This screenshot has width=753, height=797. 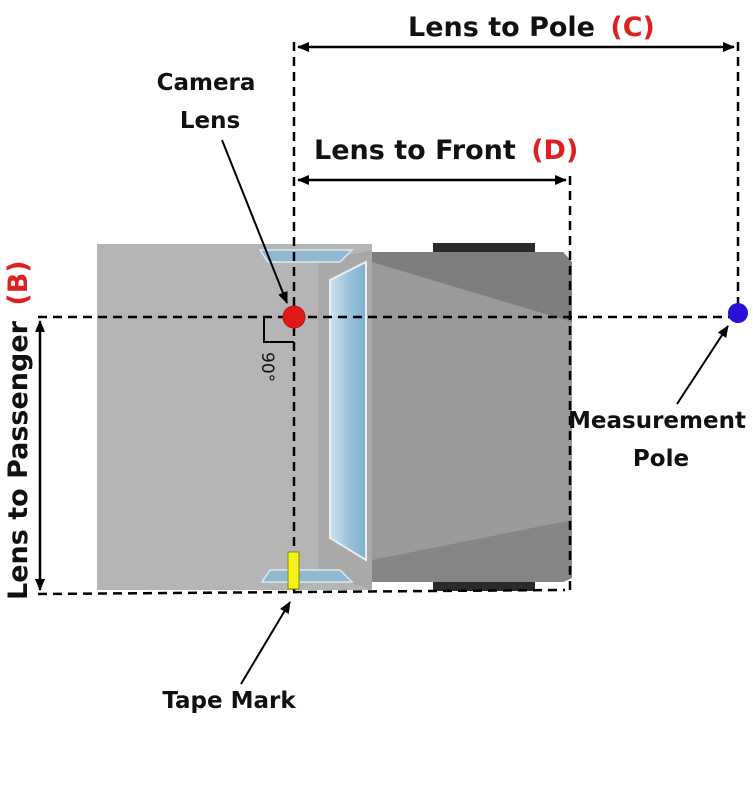 I want to click on vehicle-hood, so click(x=472, y=417).